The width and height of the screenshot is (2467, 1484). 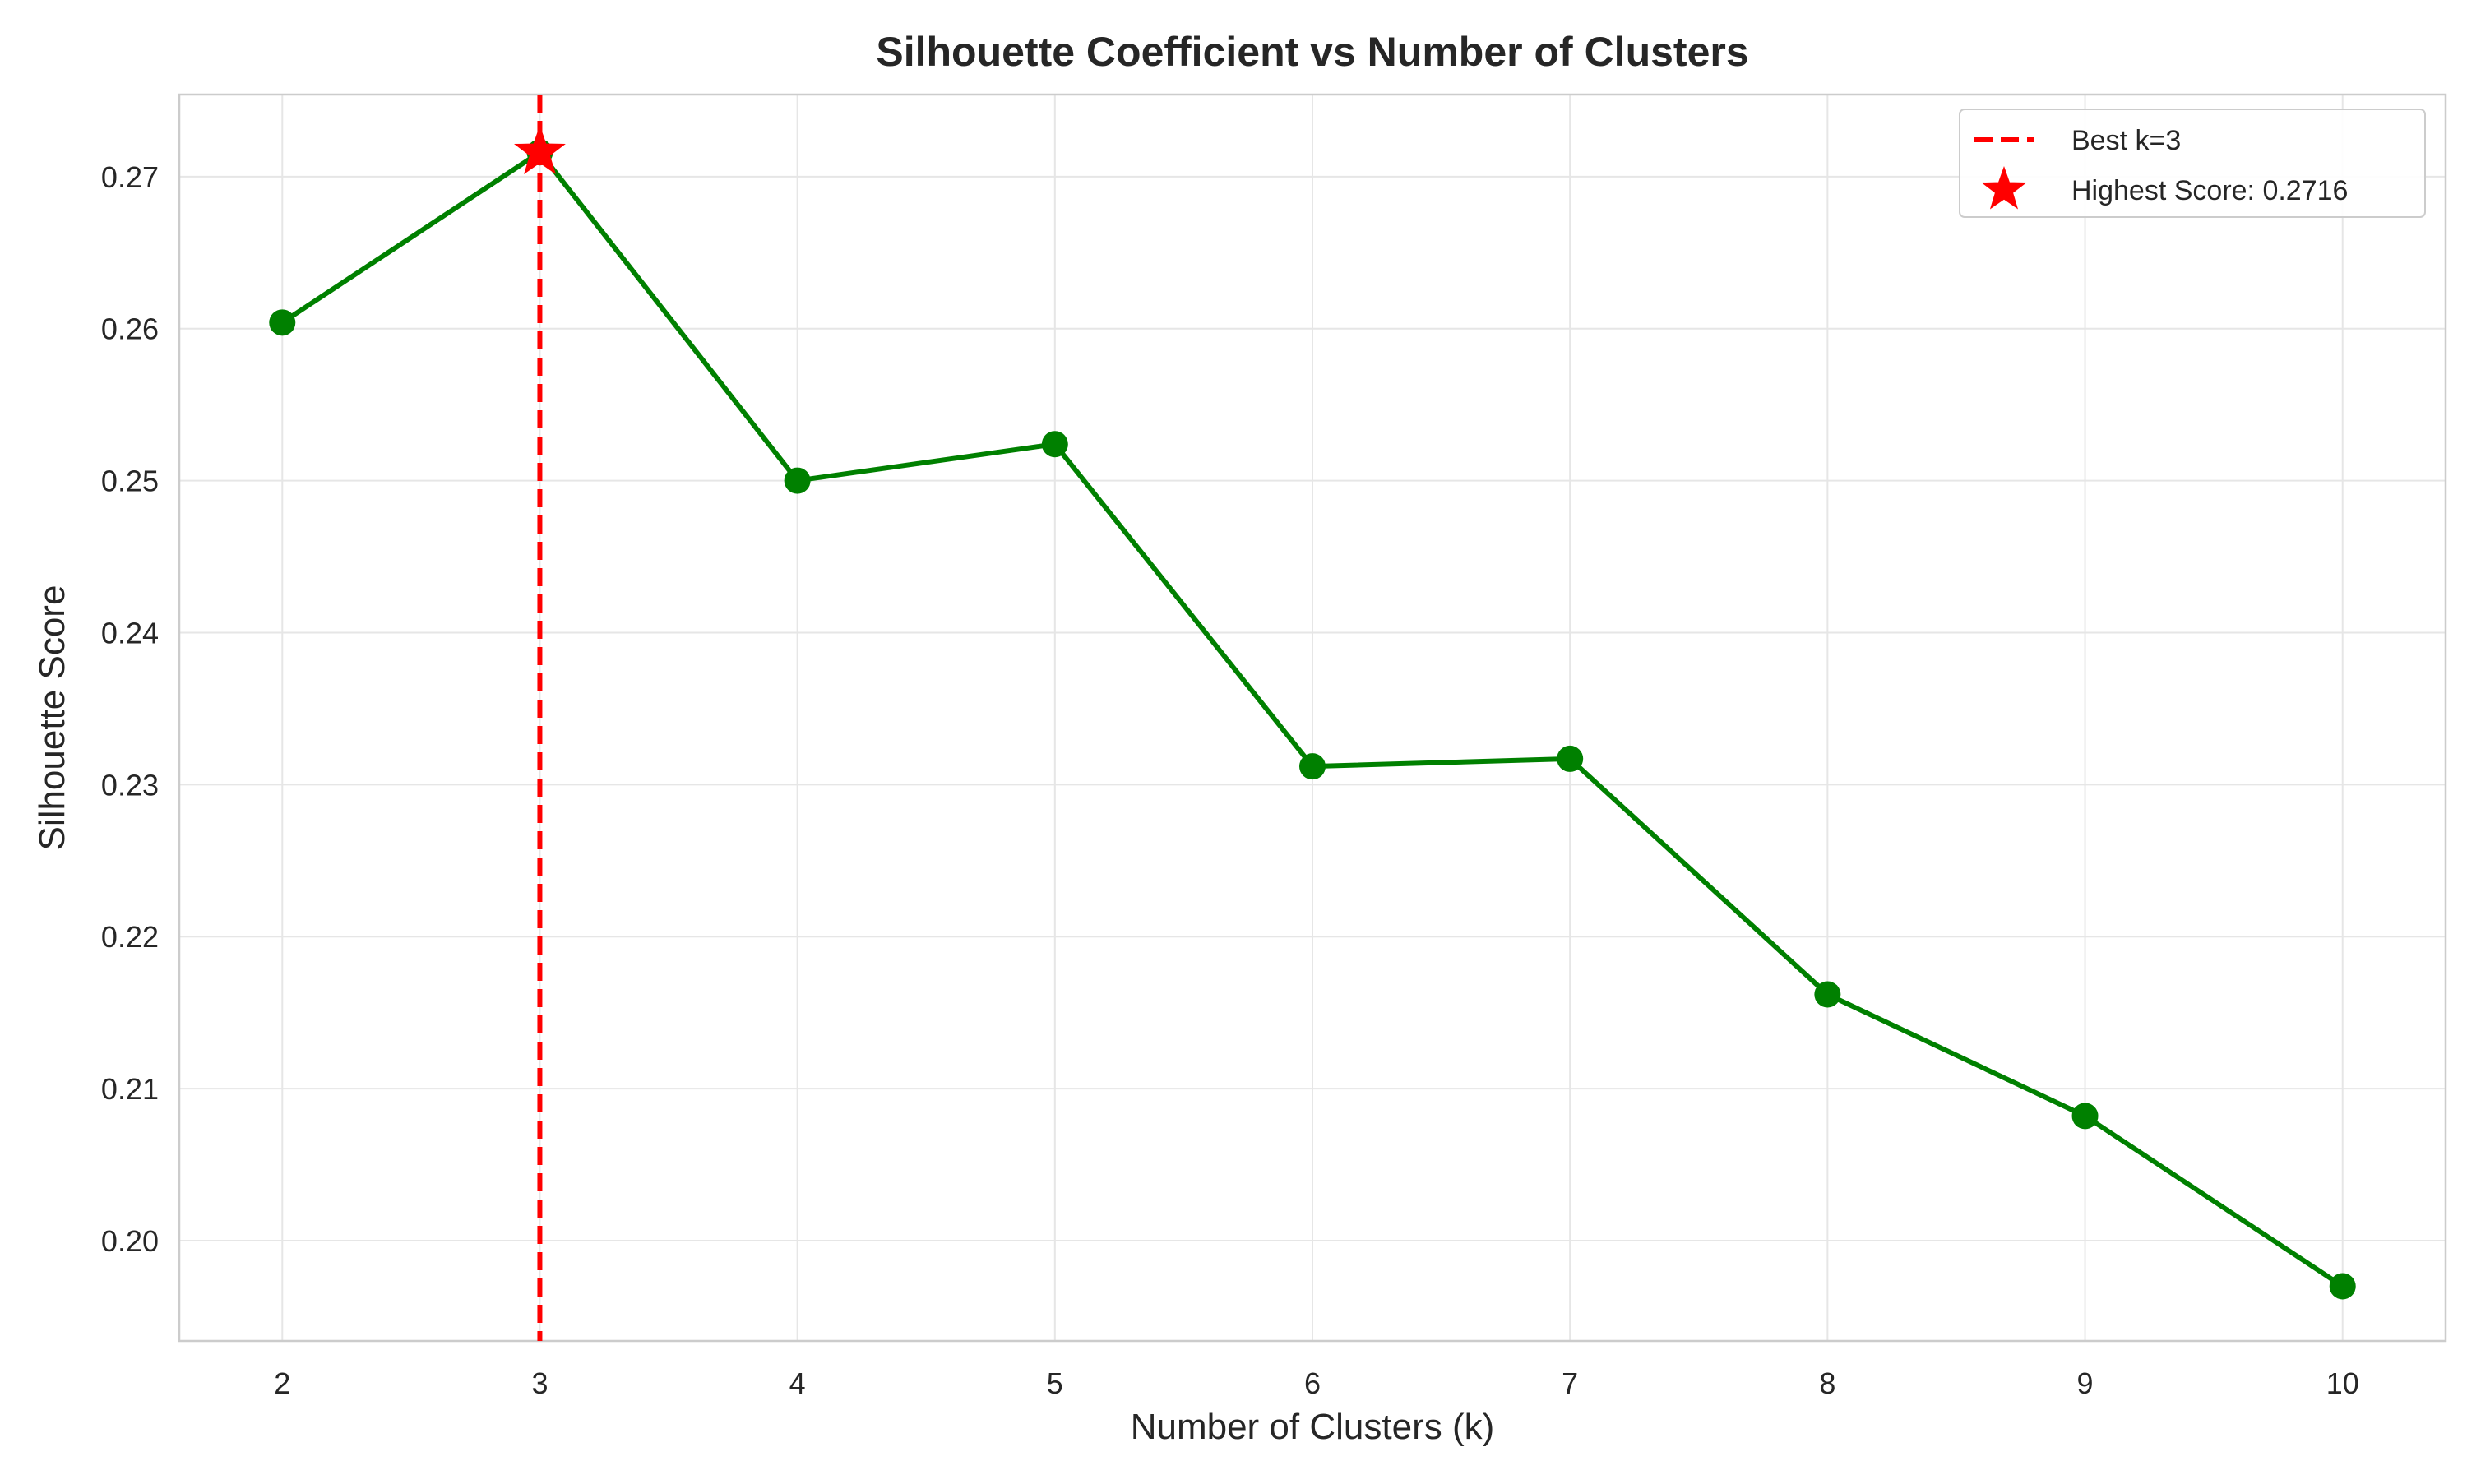 I want to click on x-tick-label: 3, so click(x=539, y=1383).